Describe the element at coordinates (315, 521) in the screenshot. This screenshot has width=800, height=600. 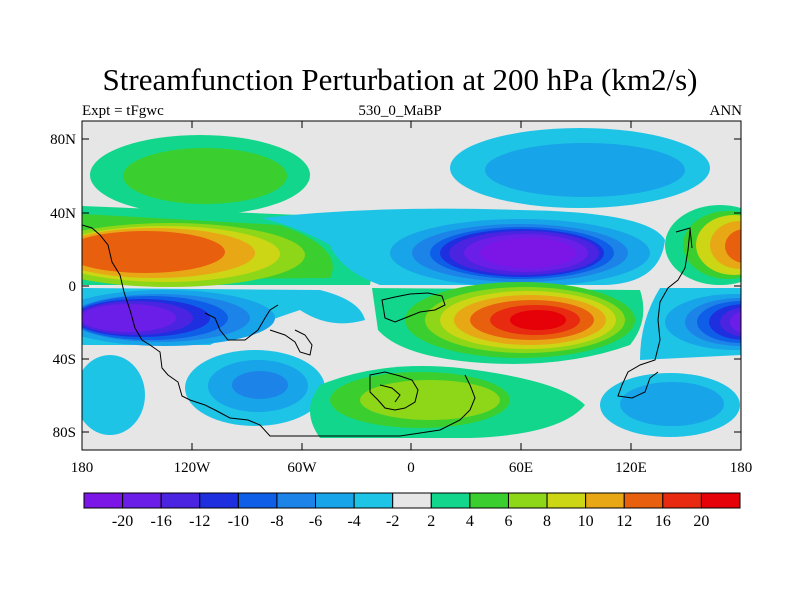
I see `colorbar-label: -6` at that location.